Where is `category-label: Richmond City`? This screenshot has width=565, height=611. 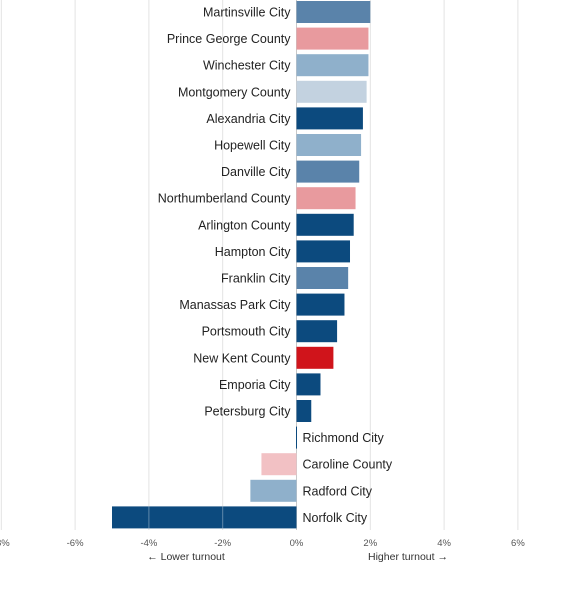 category-label: Richmond City is located at coordinates (344, 438).